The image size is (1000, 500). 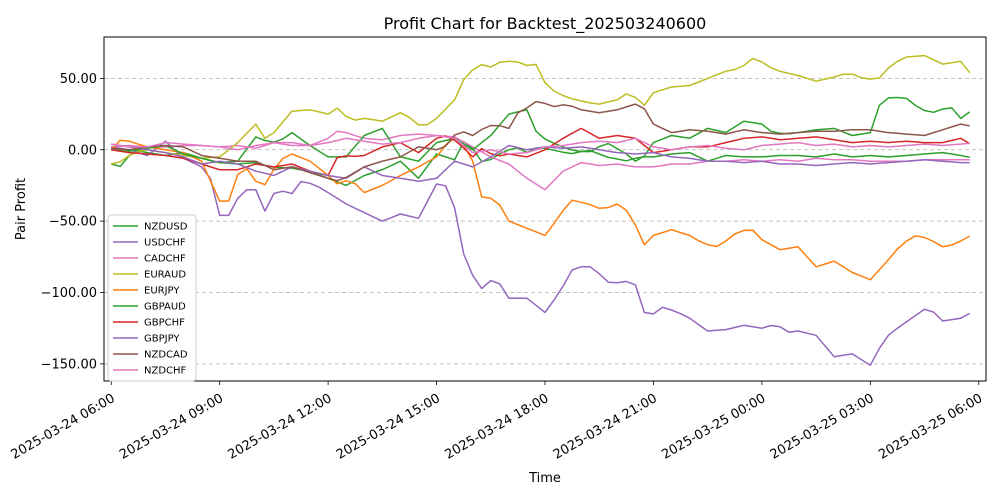 I want to click on x-tick-label: 2025-03-25 03:00, so click(x=822, y=427).